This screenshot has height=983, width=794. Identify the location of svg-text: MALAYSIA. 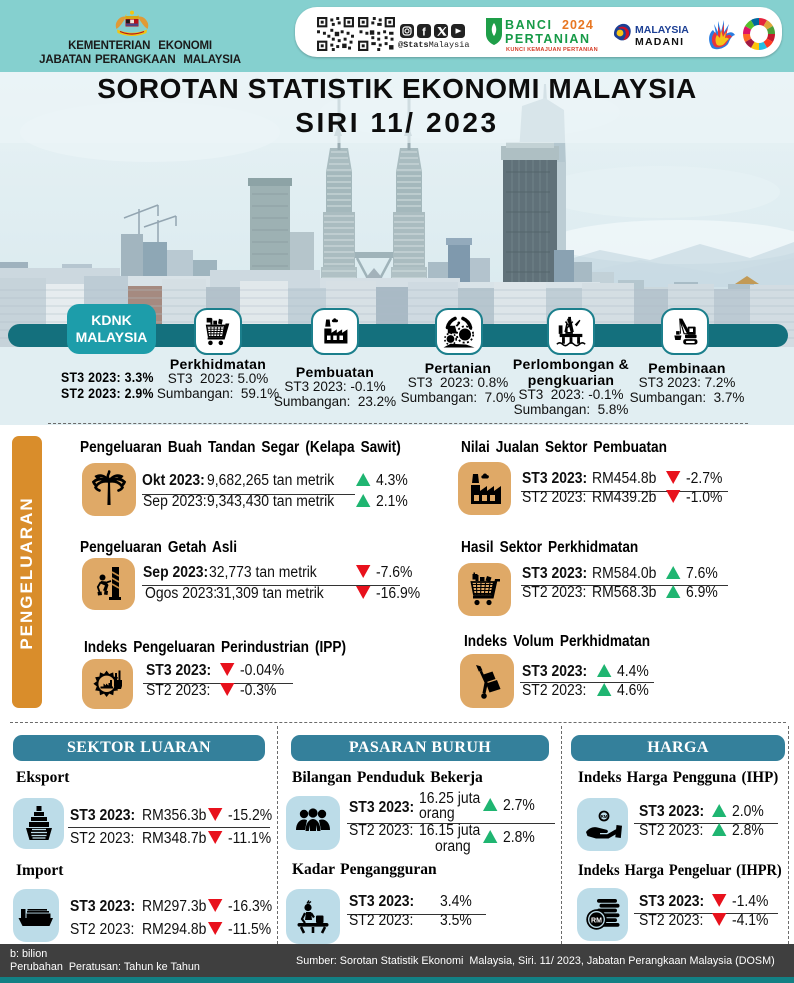
(662, 30).